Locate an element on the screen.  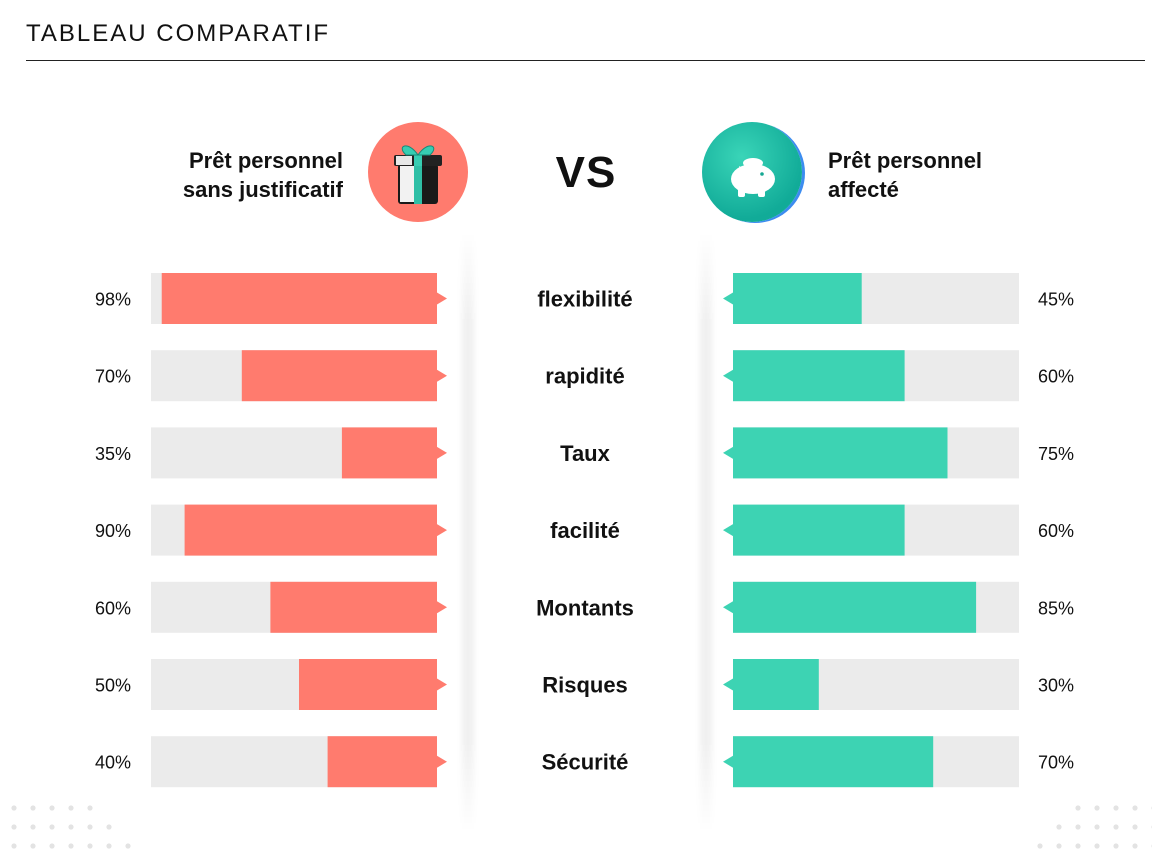
right-loan-title-line2: affecté is located at coordinates (863, 189).